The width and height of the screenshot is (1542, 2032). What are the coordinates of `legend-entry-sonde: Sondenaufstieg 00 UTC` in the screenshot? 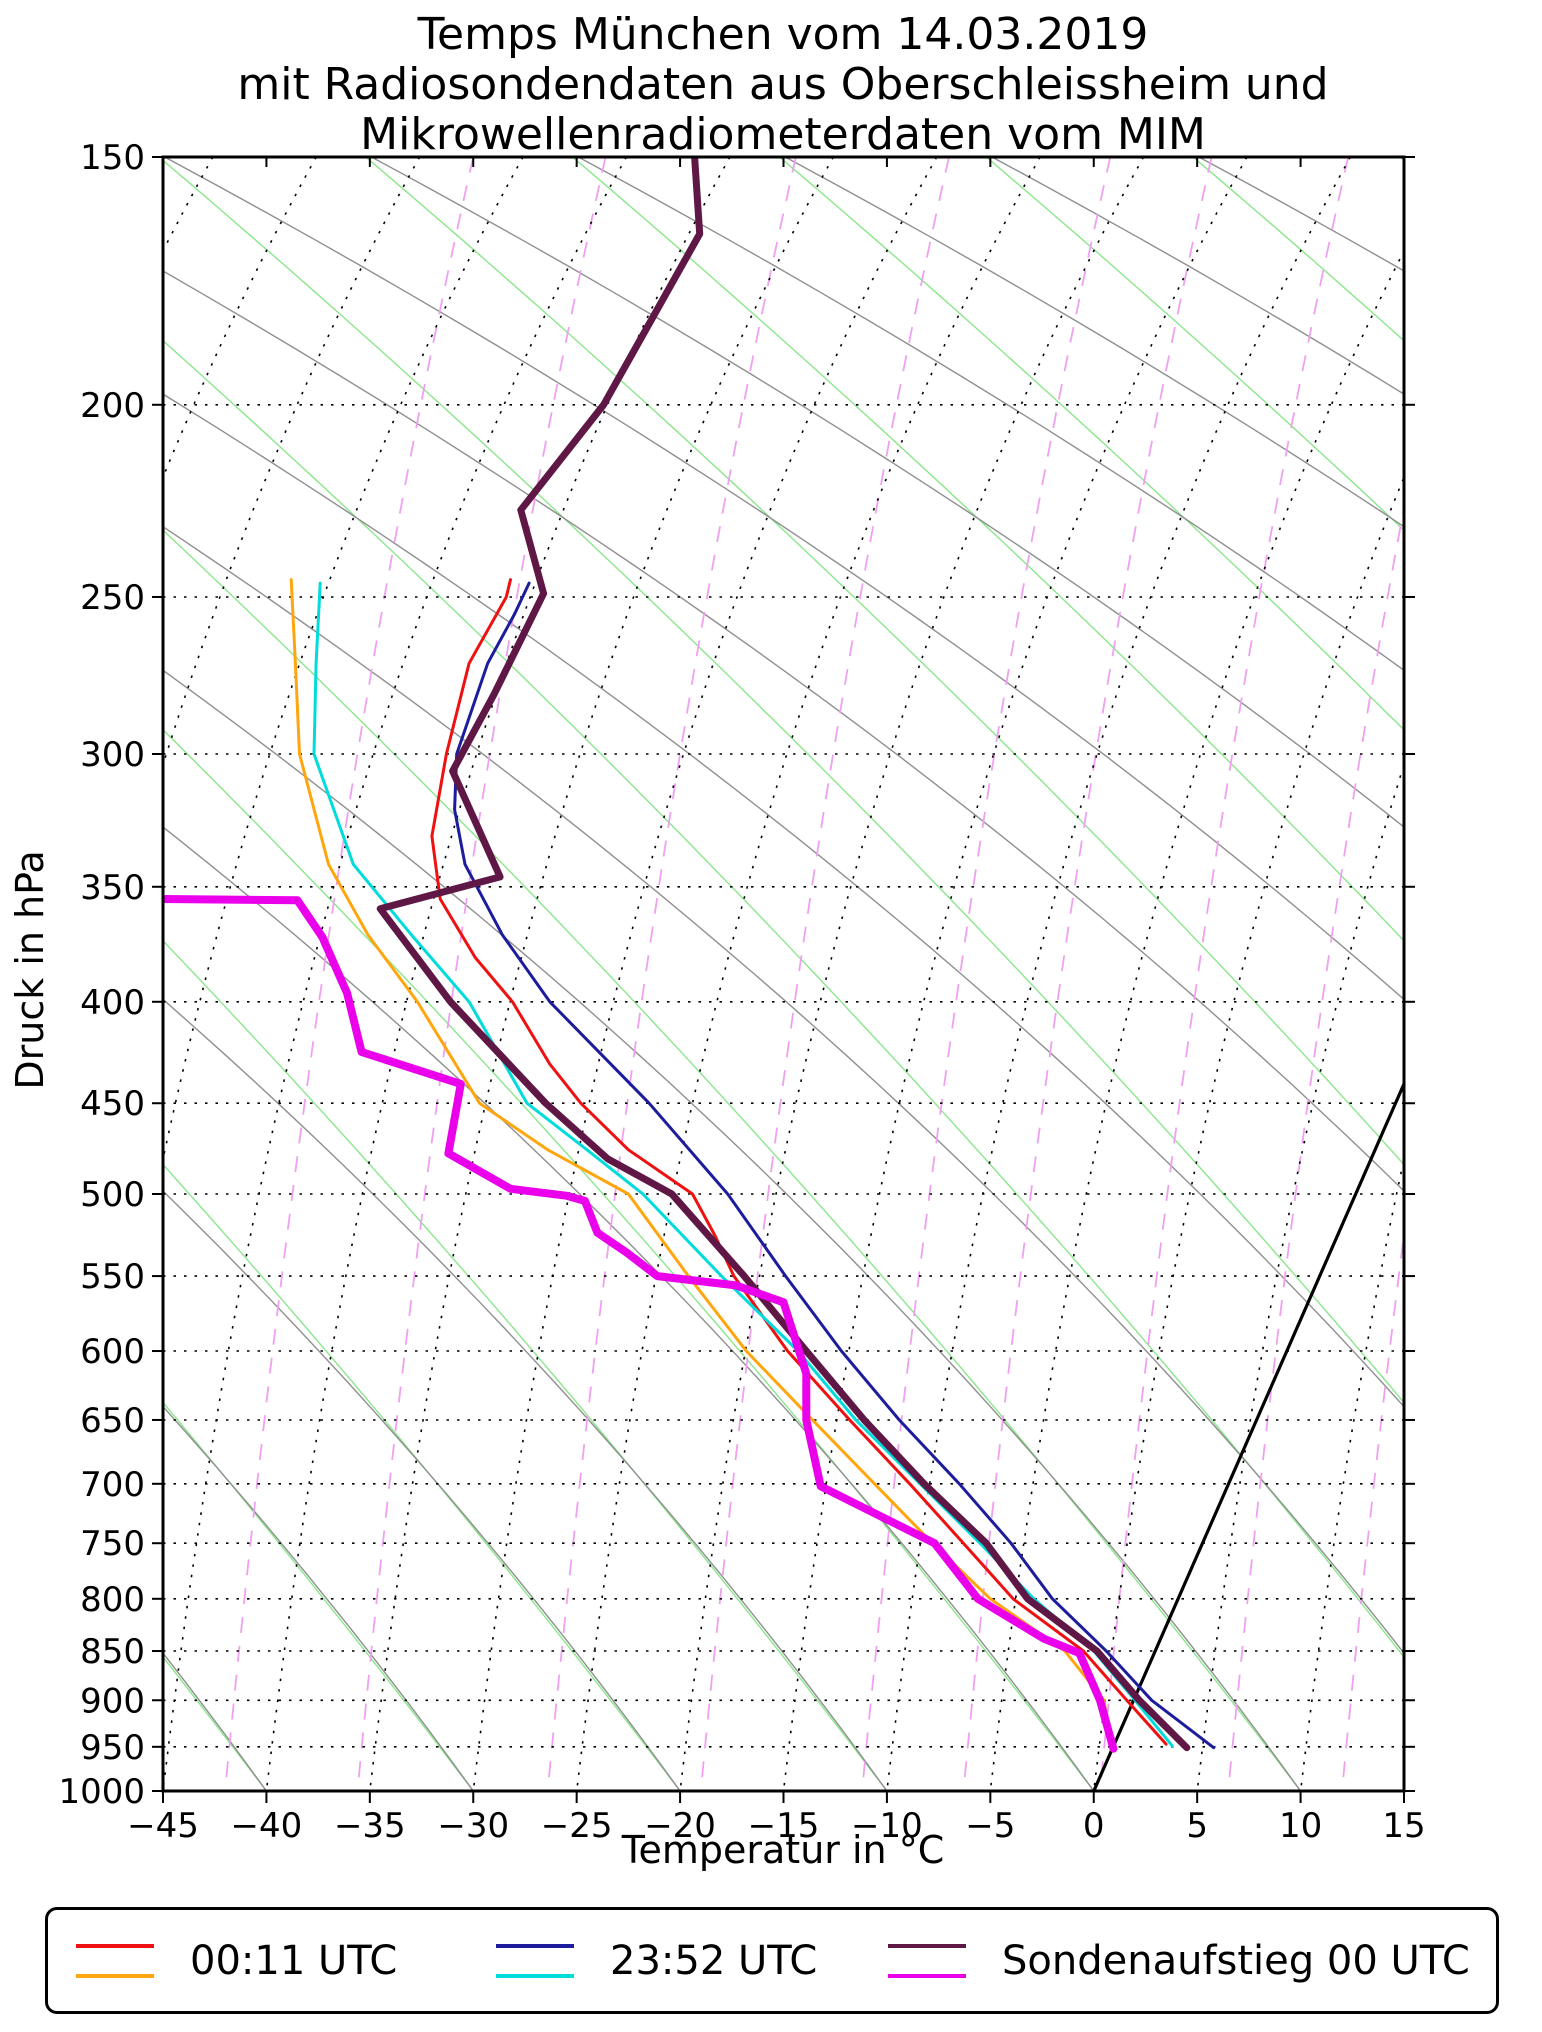 It's located at (1179, 1960).